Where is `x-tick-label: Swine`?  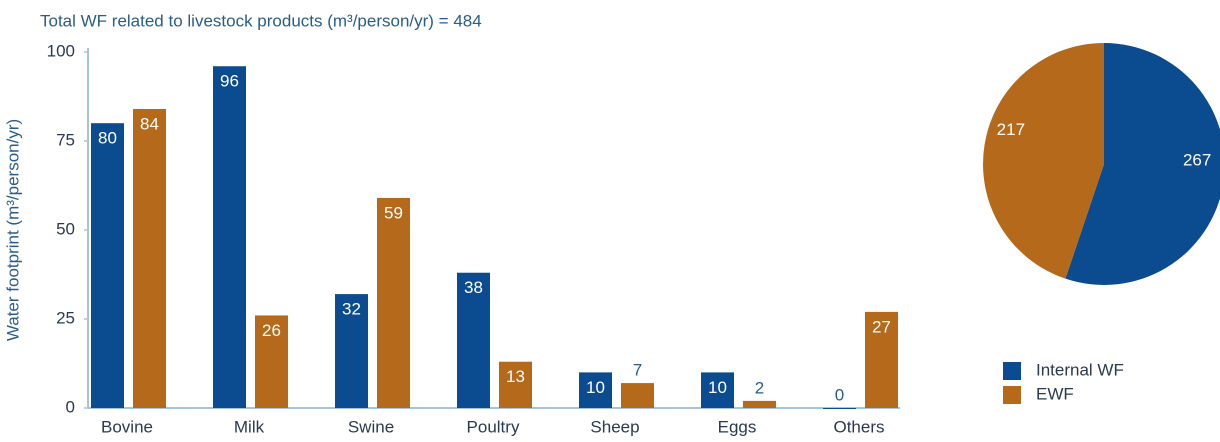
x-tick-label: Swine is located at coordinates (371, 426).